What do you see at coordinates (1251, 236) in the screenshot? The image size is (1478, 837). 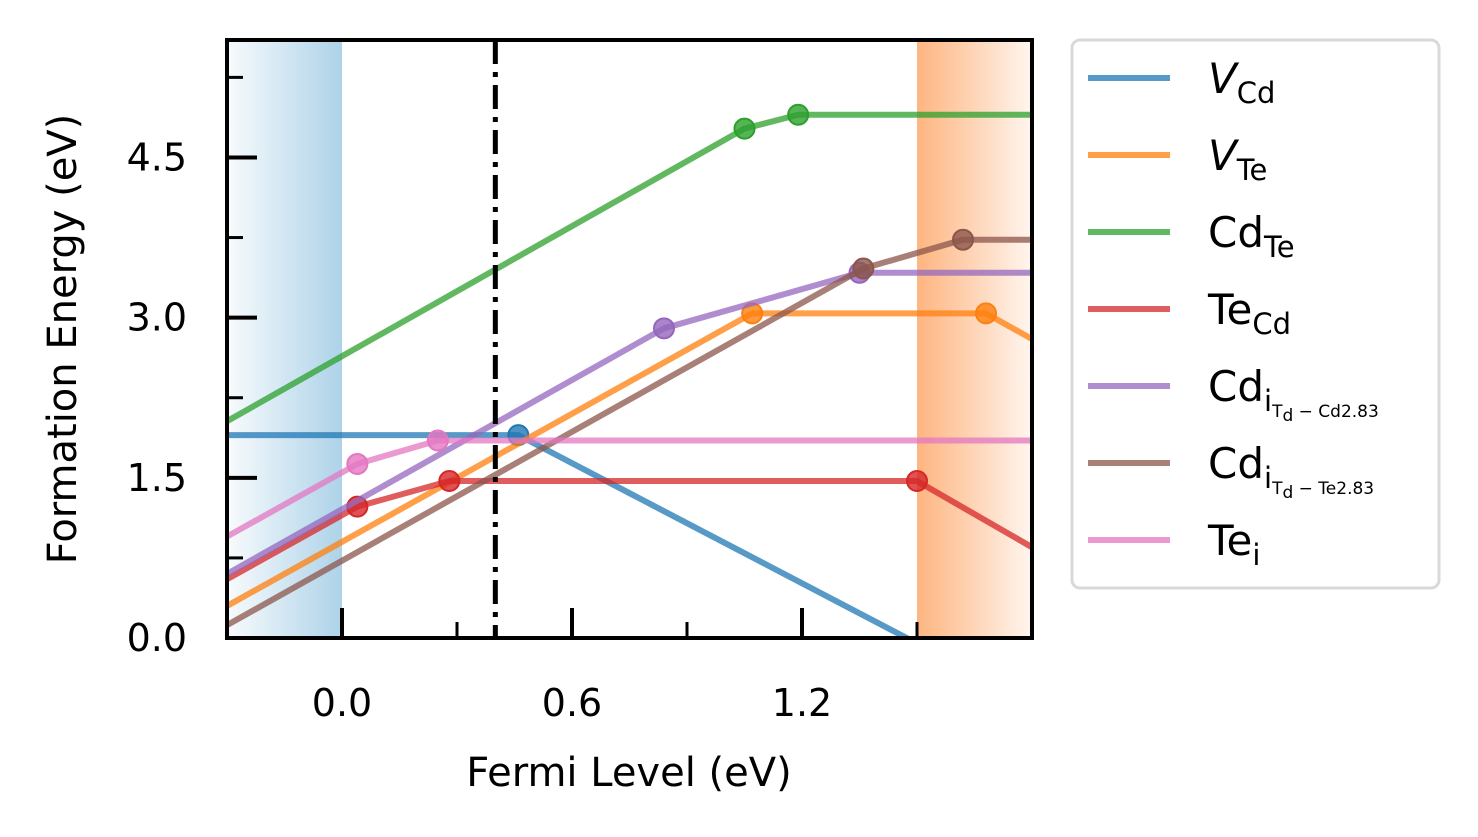 I see `legend-label: CdTe` at bounding box center [1251, 236].